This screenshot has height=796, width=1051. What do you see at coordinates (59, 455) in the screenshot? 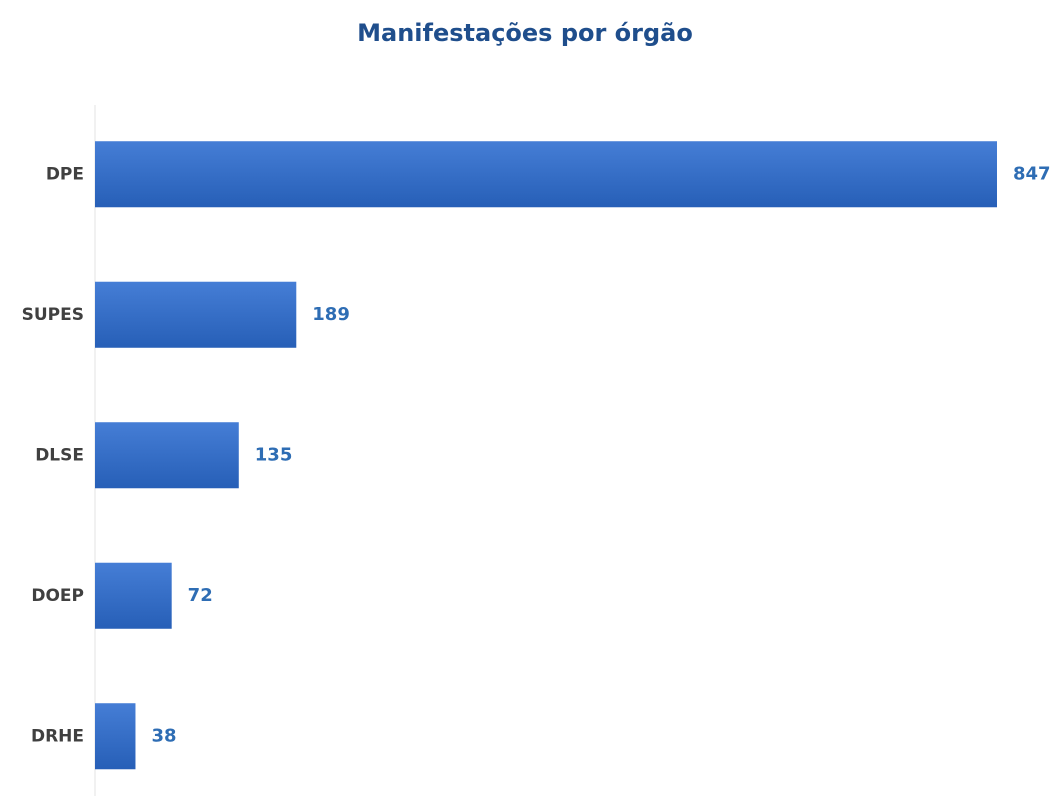
I see `y-tick-label: DLSE` at bounding box center [59, 455].